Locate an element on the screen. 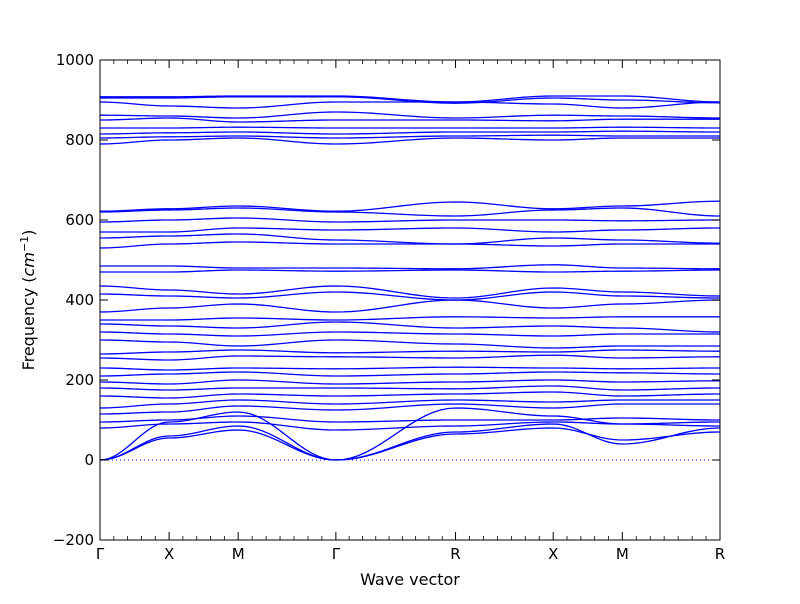  y-tick-label: 800 is located at coordinates (79, 140).